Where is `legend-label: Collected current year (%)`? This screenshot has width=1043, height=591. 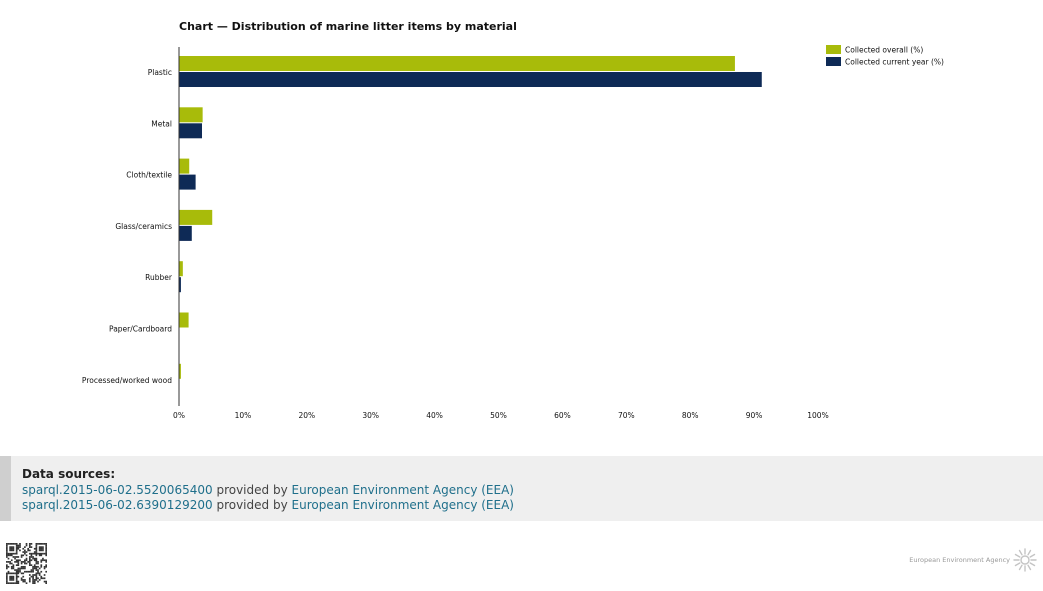 legend-label: Collected current year (%) is located at coordinates (894, 62).